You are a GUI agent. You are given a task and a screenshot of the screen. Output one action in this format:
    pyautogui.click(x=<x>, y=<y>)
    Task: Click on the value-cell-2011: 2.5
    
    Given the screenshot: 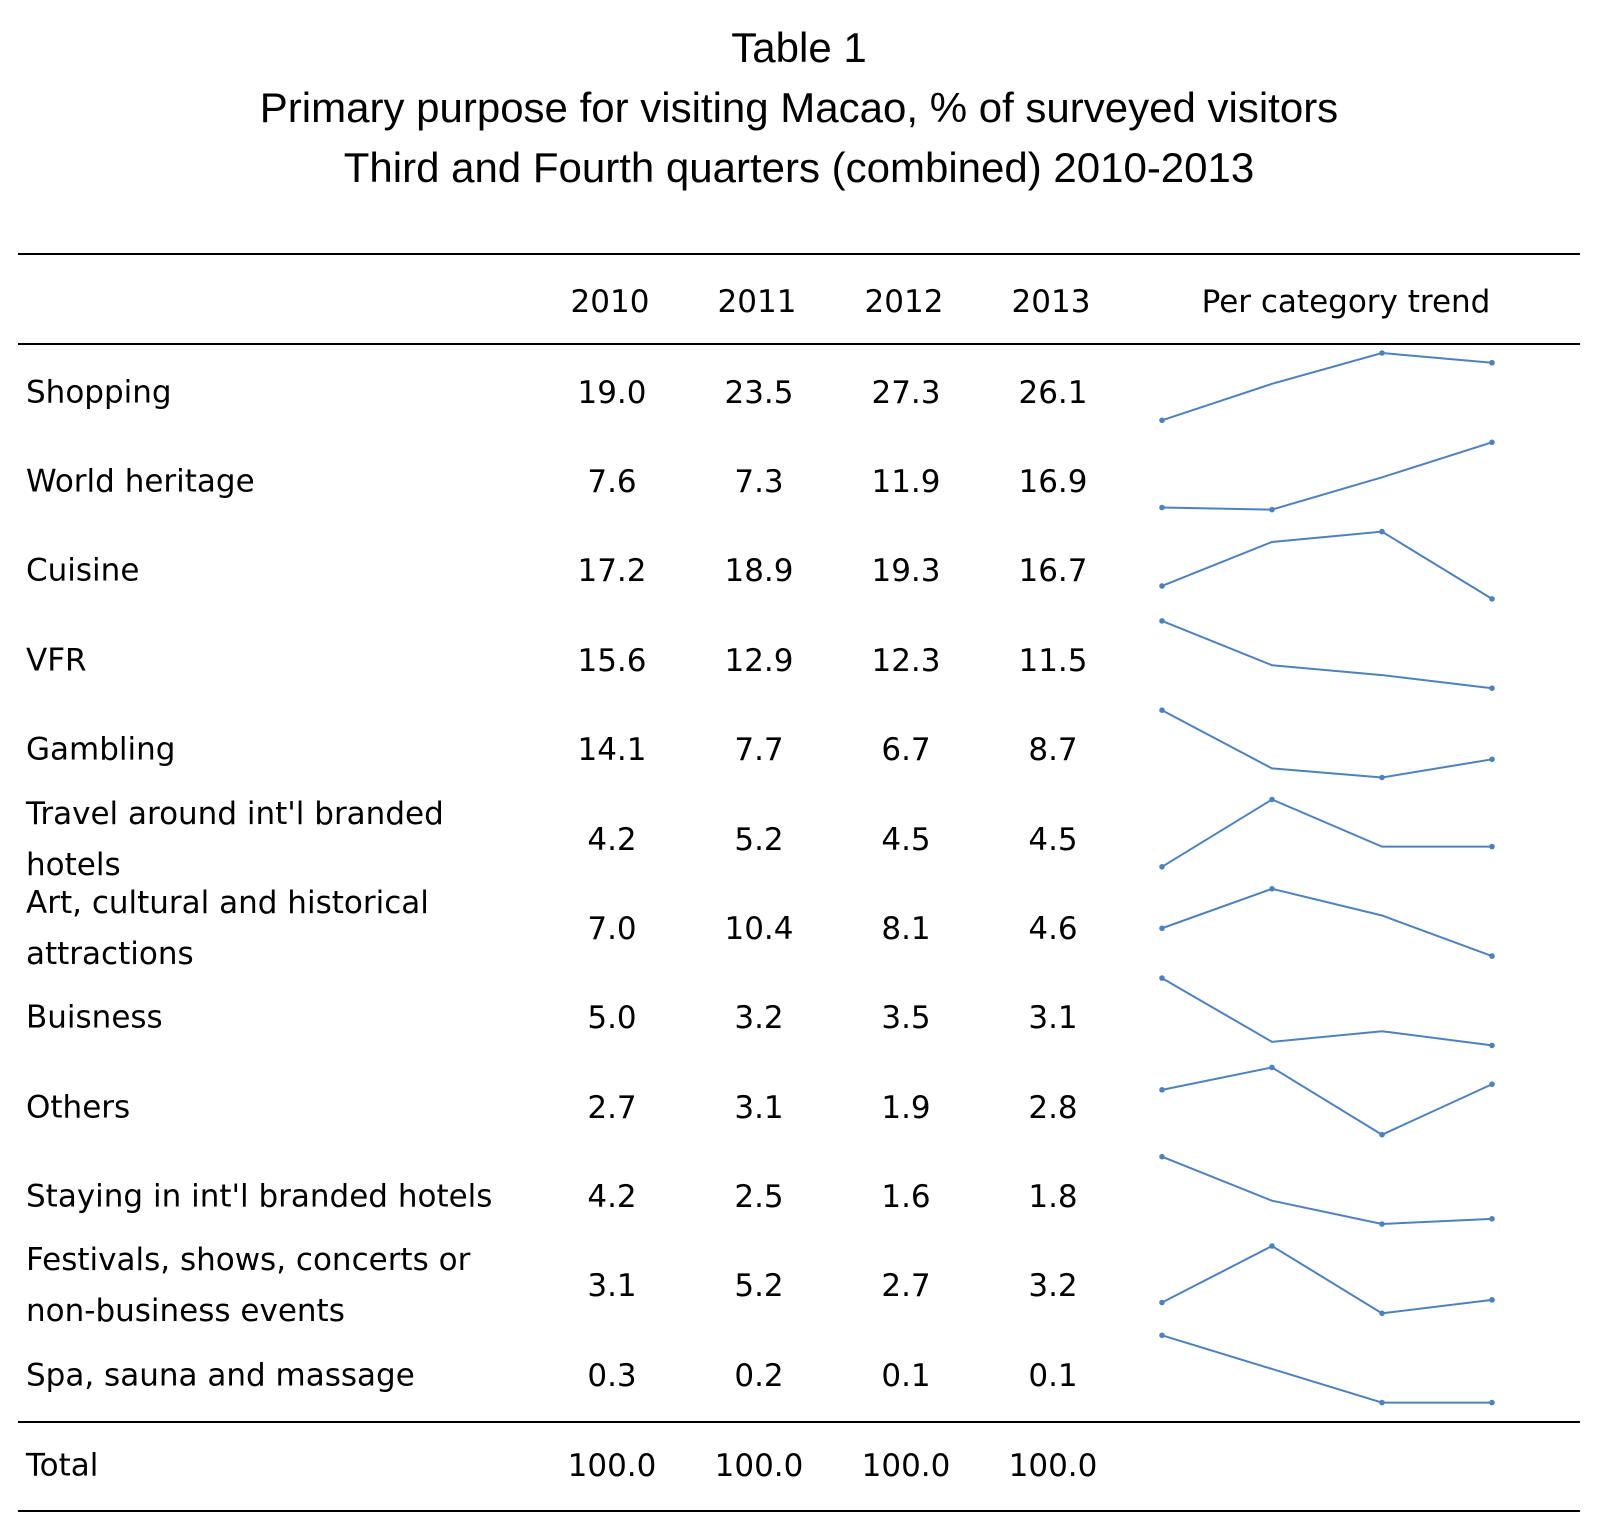 What is the action you would take?
    pyautogui.click(x=759, y=1197)
    